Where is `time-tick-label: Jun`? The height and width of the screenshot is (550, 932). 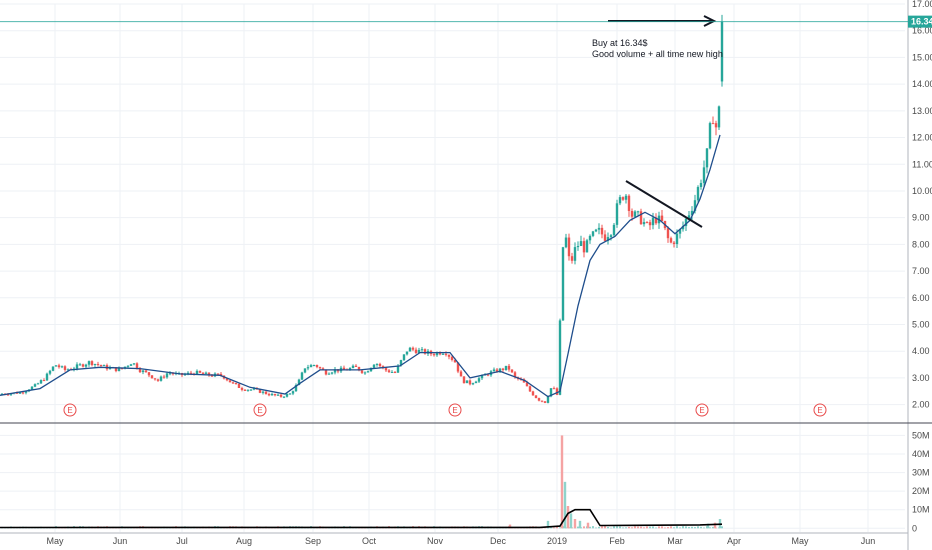
time-tick-label: Jun is located at coordinates (120, 541).